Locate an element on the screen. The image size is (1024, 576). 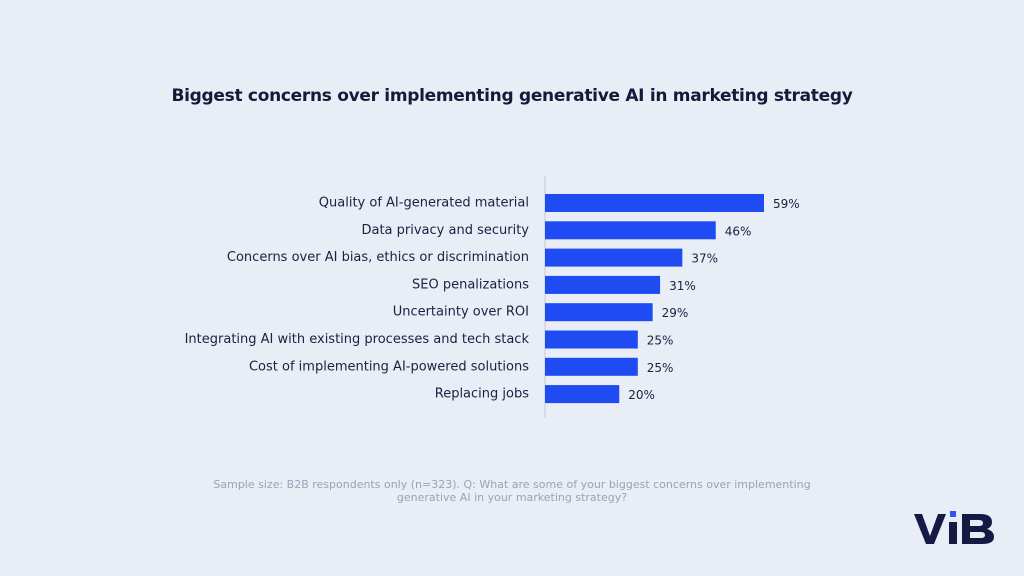
value-label: 20% is located at coordinates (641, 395).